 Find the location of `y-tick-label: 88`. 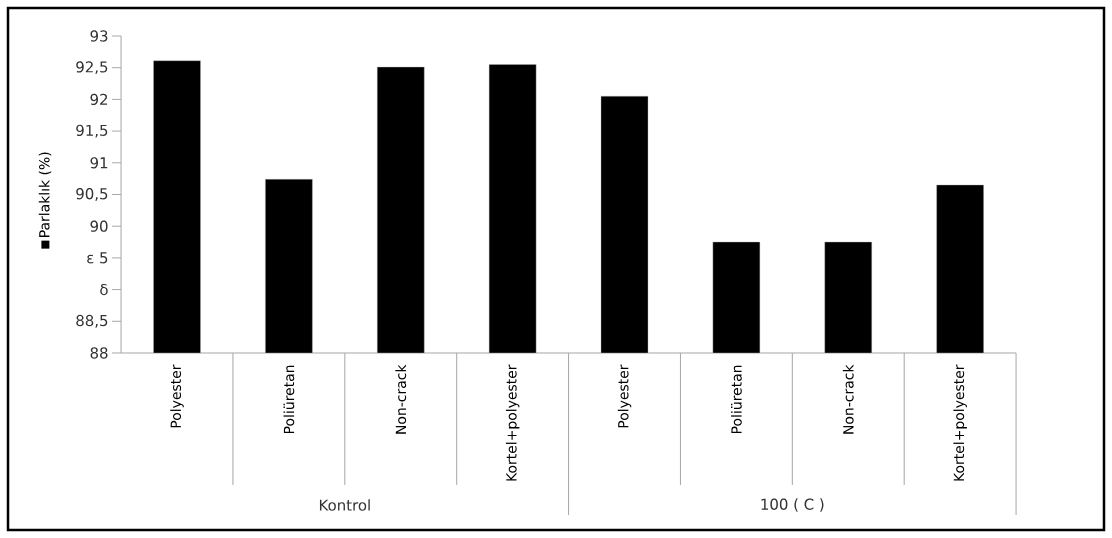

y-tick-label: 88 is located at coordinates (99, 353).